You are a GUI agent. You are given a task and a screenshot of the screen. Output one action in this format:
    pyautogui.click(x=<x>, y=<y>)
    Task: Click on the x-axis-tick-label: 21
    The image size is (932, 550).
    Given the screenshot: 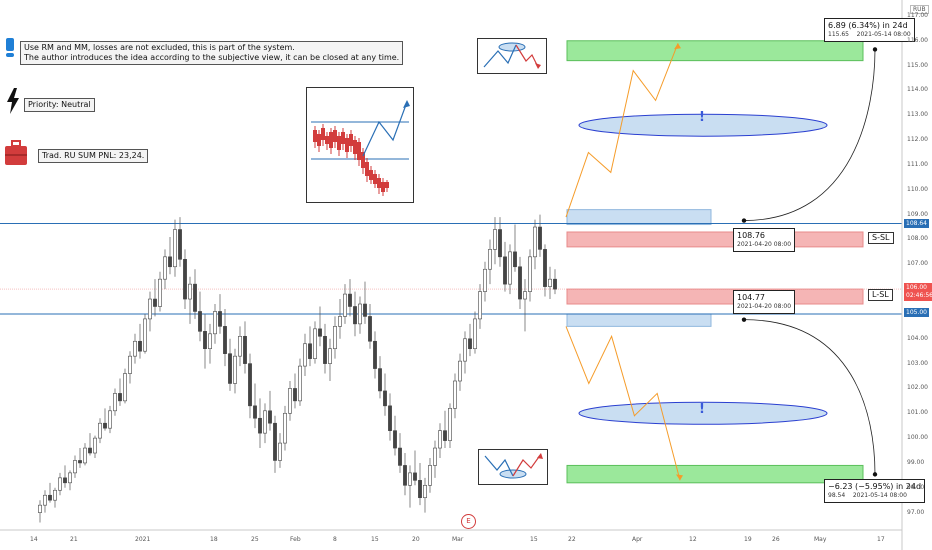 What is the action you would take?
    pyautogui.click(x=74, y=539)
    